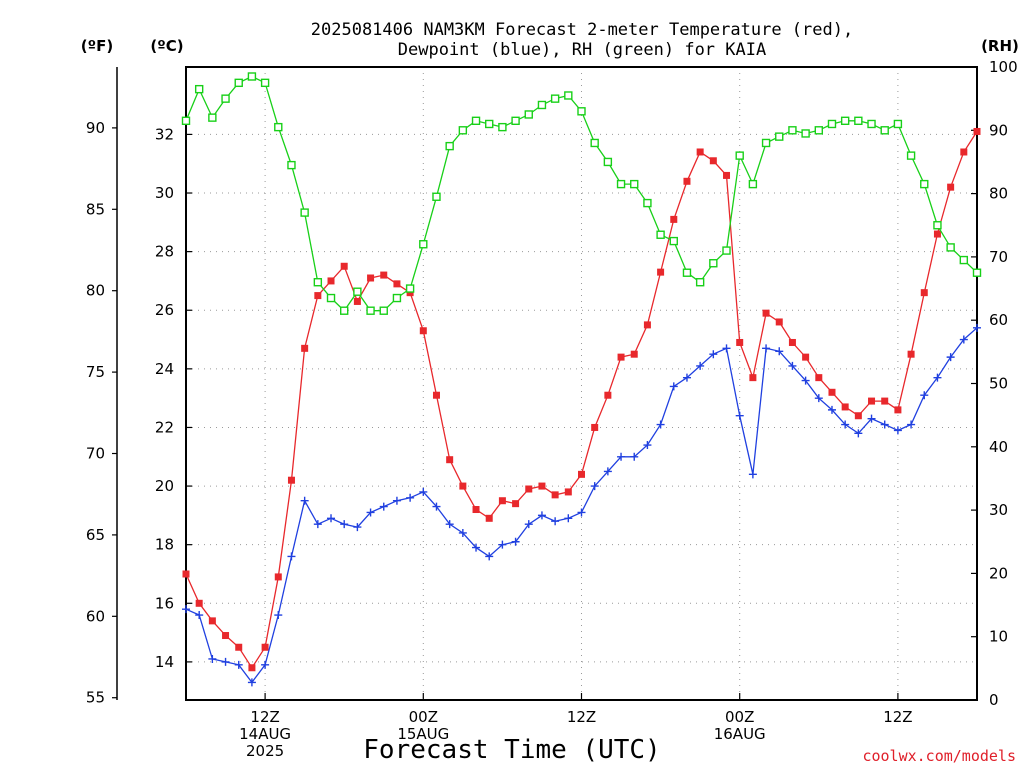  Describe the element at coordinates (998, 320) in the screenshot. I see `rh-tick-label: 60` at that location.